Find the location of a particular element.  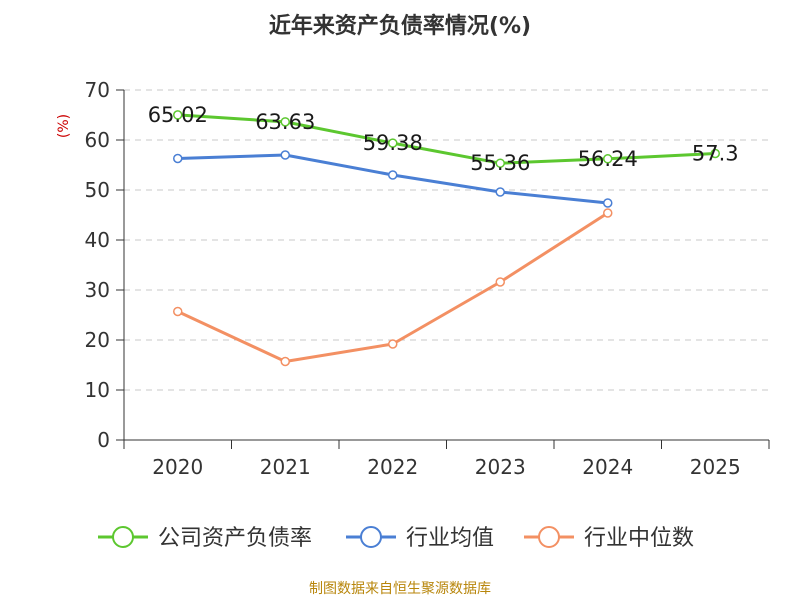

y-tick-label: 0 is located at coordinates (103, 440).